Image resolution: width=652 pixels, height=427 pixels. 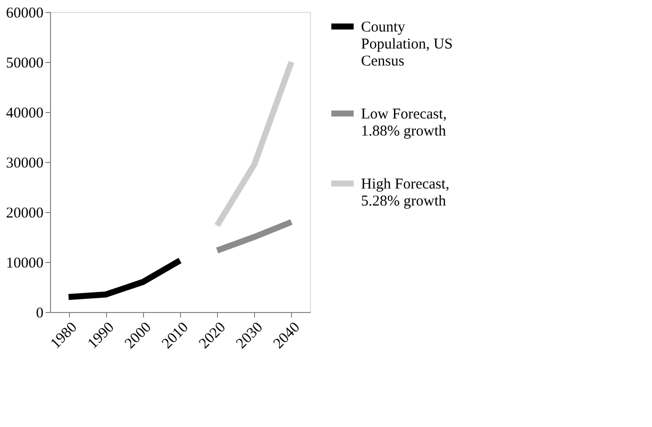 What do you see at coordinates (40, 314) in the screenshot?
I see `y-tick-label: 0` at bounding box center [40, 314].